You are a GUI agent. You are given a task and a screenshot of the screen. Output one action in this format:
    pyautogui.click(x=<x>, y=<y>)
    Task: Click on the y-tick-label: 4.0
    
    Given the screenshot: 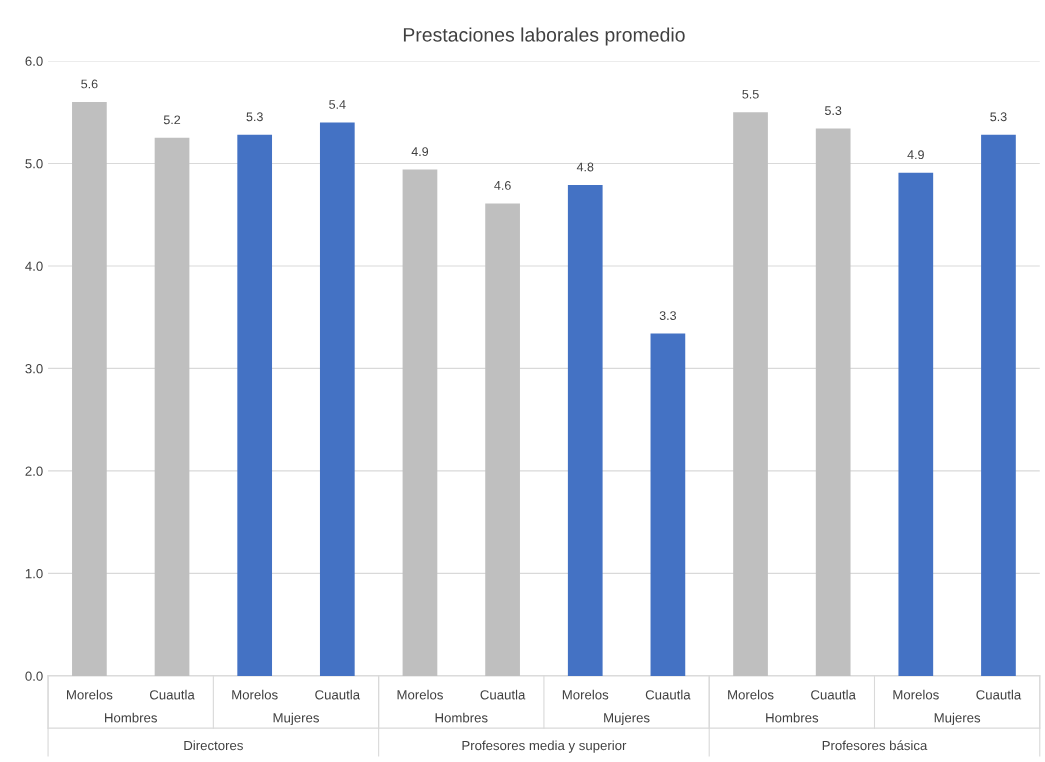 What is the action you would take?
    pyautogui.click(x=34, y=266)
    